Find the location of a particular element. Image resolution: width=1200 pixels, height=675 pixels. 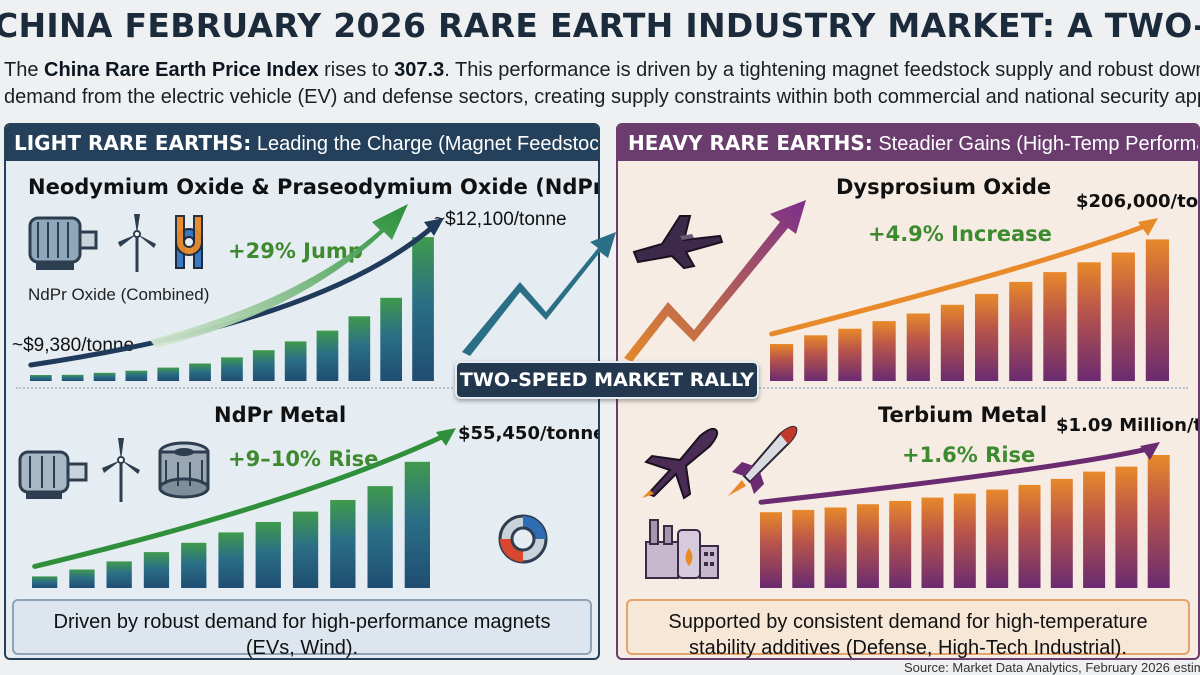

dysprosium-oxide-end-price: $206,000/tonne is located at coordinates (1137, 201).